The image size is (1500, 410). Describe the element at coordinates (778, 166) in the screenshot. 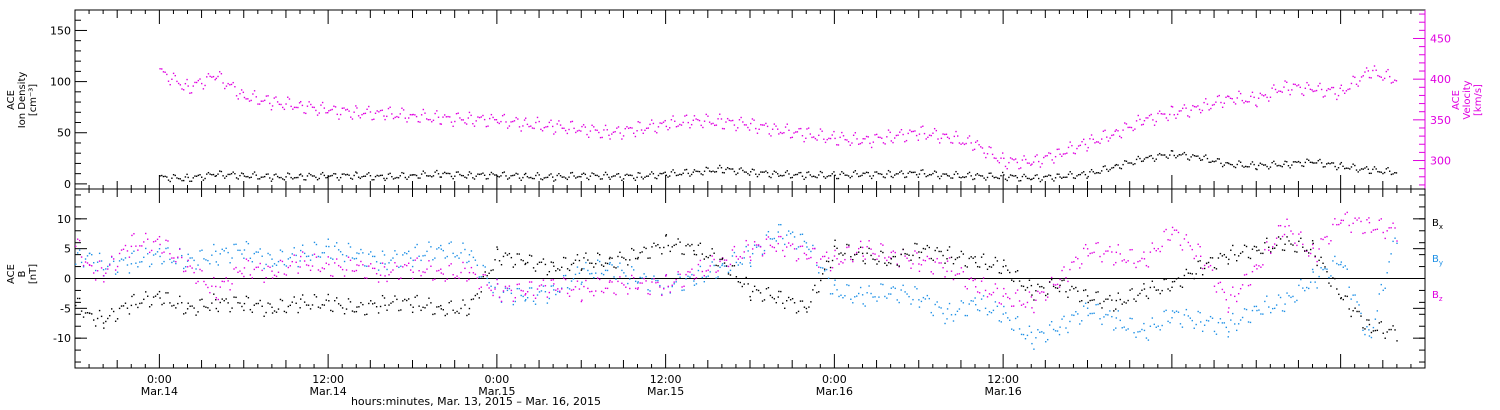

I see `density-series` at that location.